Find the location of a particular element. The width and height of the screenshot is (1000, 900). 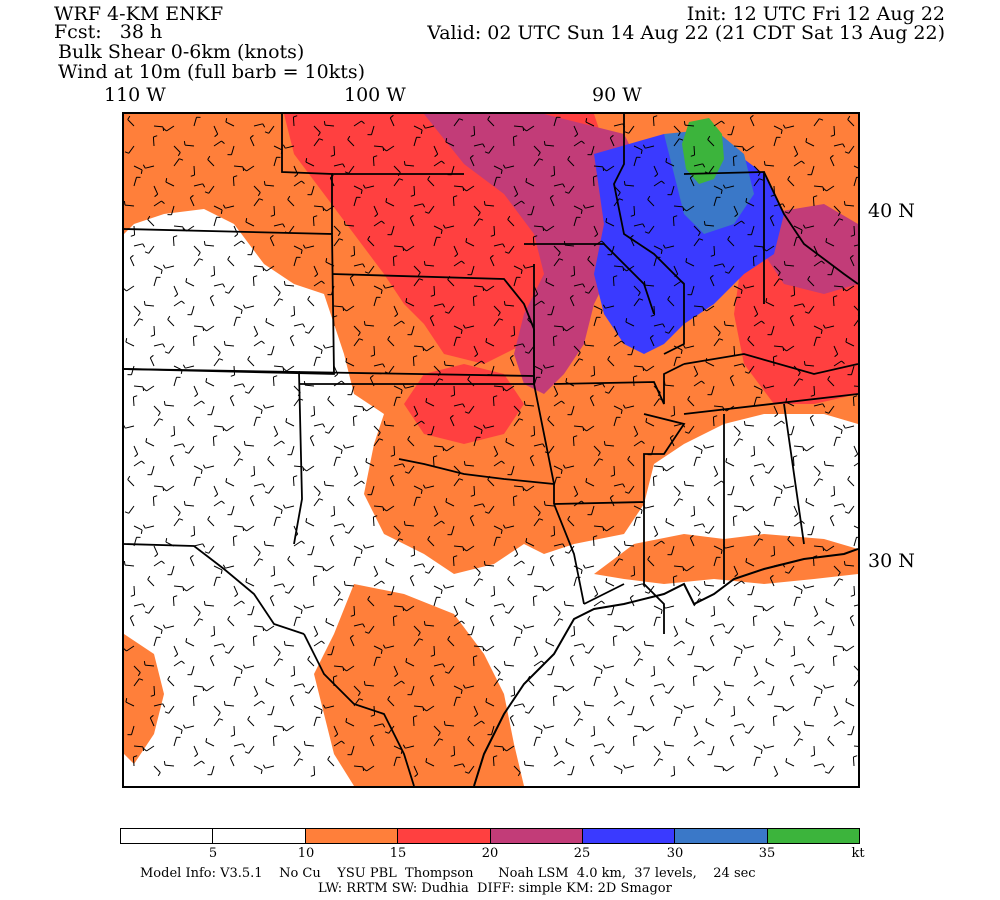

colorbar-tick-30: 30 is located at coordinates (675, 853).